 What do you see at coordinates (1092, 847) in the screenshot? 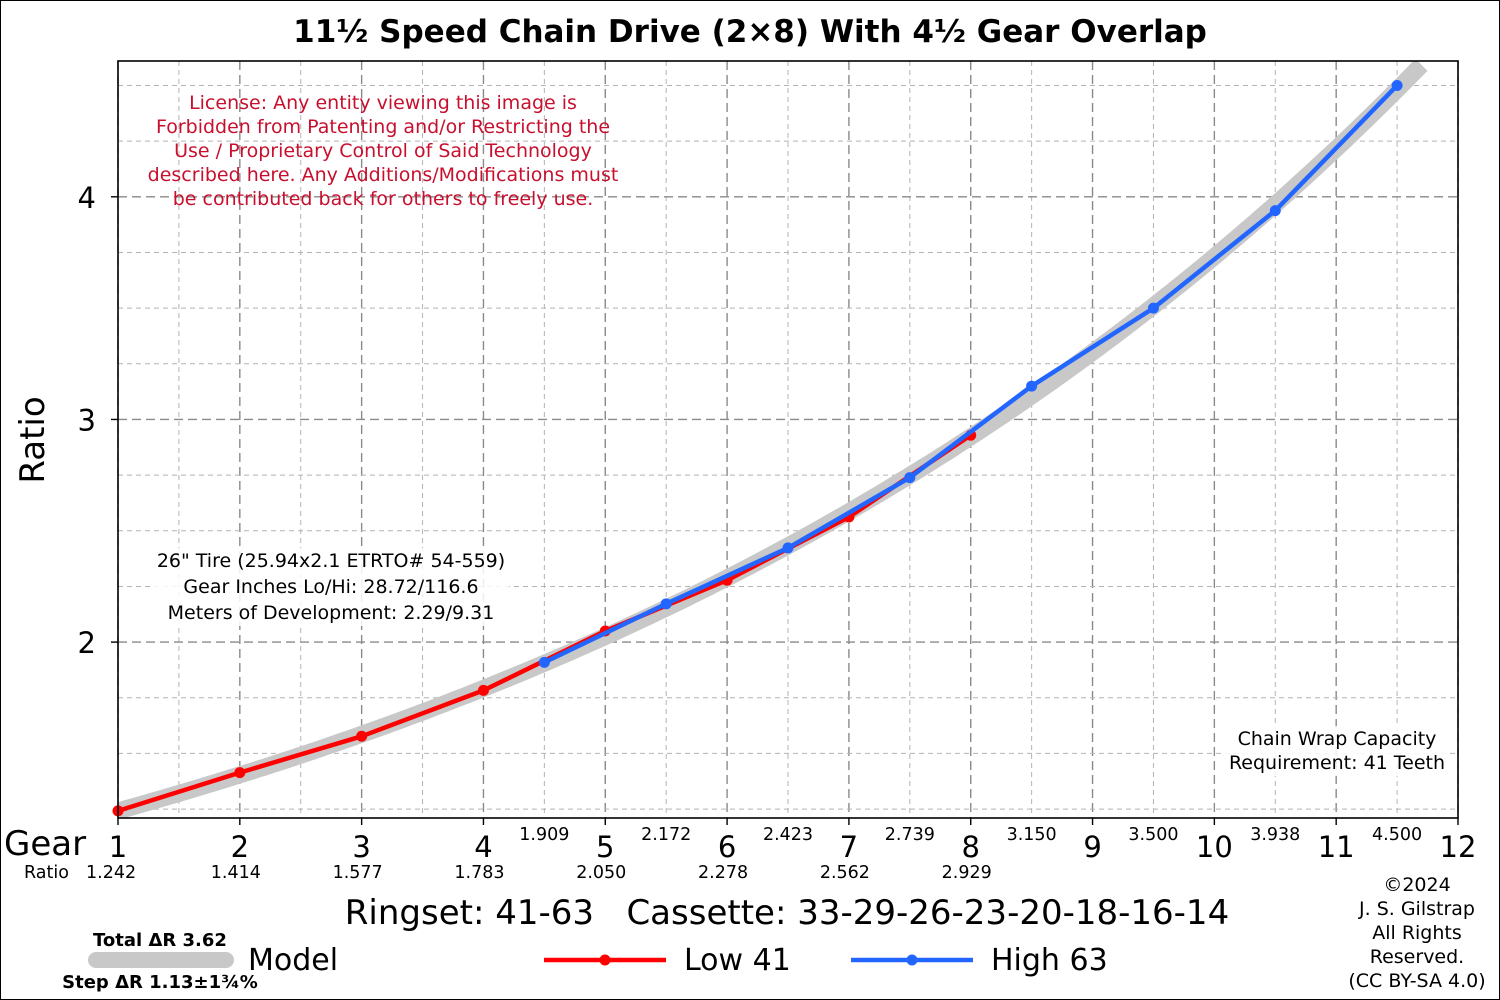
I see `x-tick-label: 9` at bounding box center [1092, 847].